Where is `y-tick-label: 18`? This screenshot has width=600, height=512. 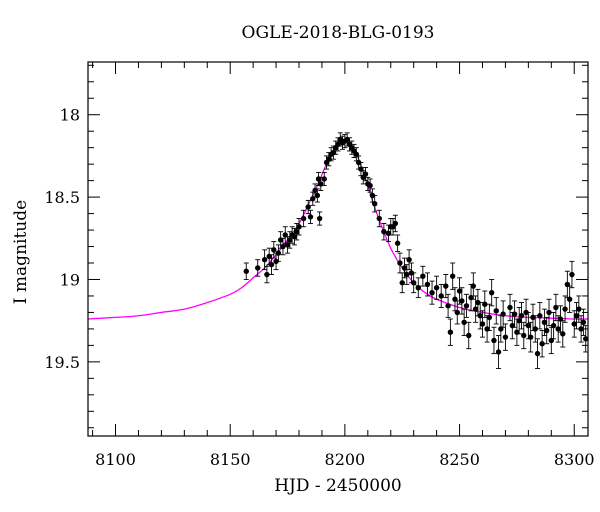
y-tick-label: 18 is located at coordinates (70, 115).